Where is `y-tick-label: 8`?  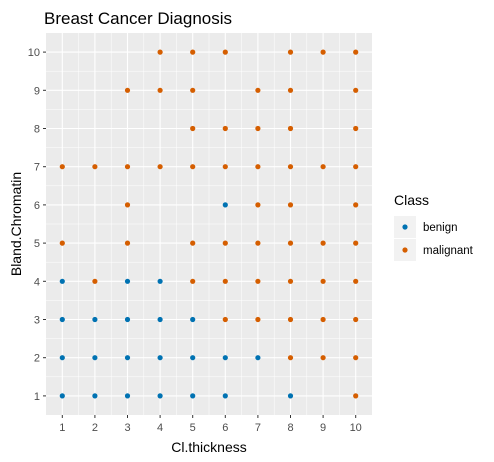 y-tick-label: 8 is located at coordinates (37, 130).